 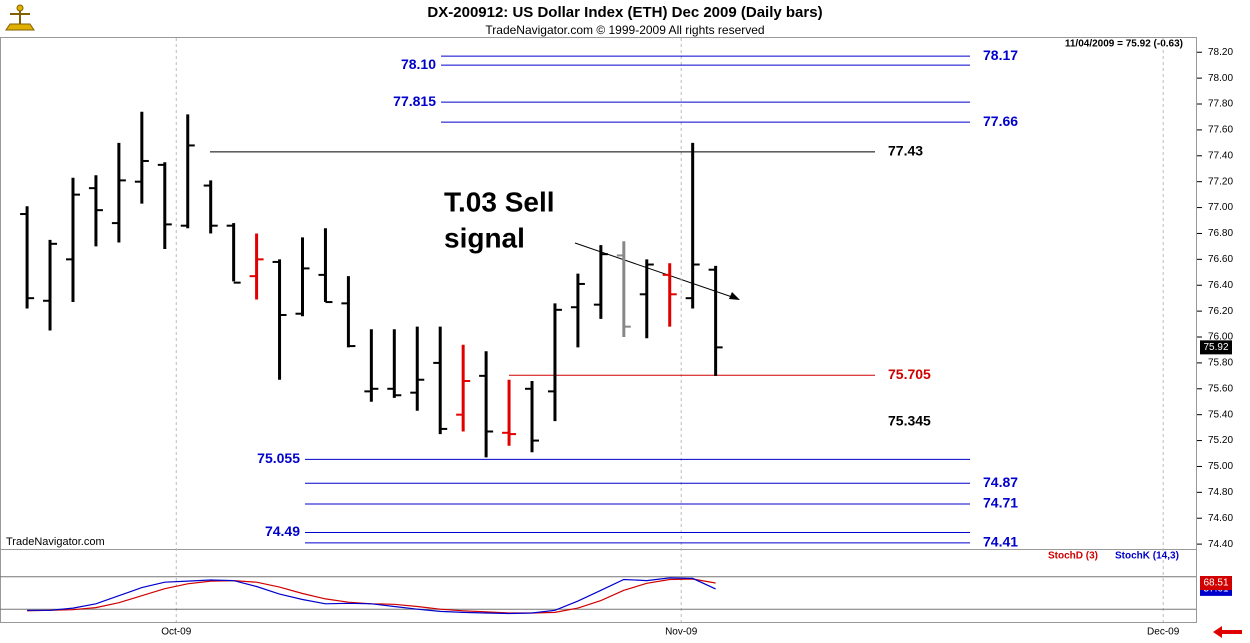 I want to click on y-tick-label: 76.60, so click(x=1220, y=259).